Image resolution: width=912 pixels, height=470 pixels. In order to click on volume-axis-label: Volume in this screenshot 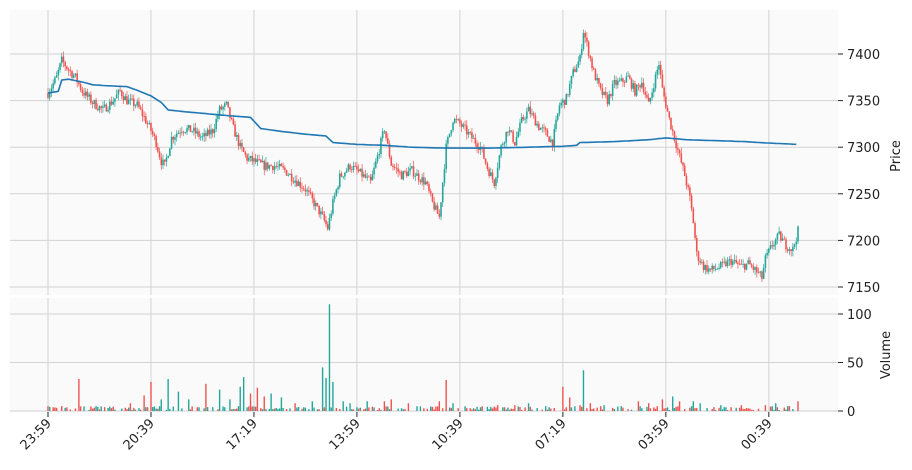, I will do `click(886, 355)`.